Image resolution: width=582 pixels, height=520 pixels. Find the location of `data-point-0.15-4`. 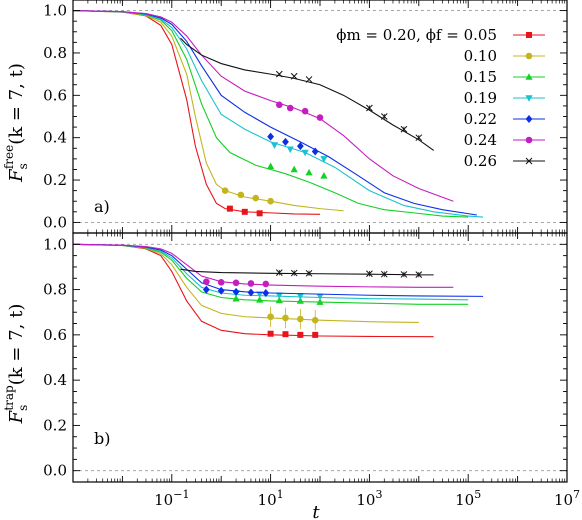

data-point-0.15-4 is located at coordinates (320, 301).